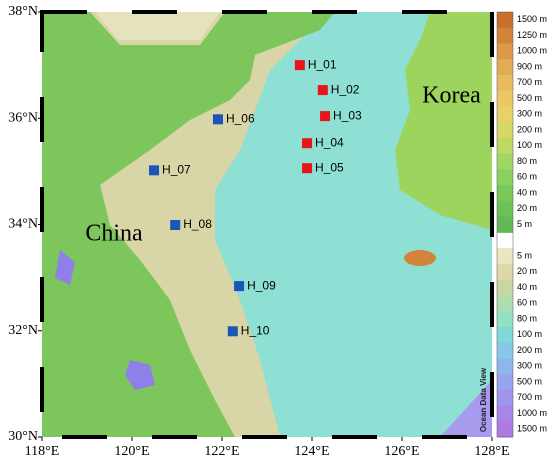 Image resolution: width=550 pixels, height=467 pixels. I want to click on y-tick-label: 30°N, so click(23, 436).